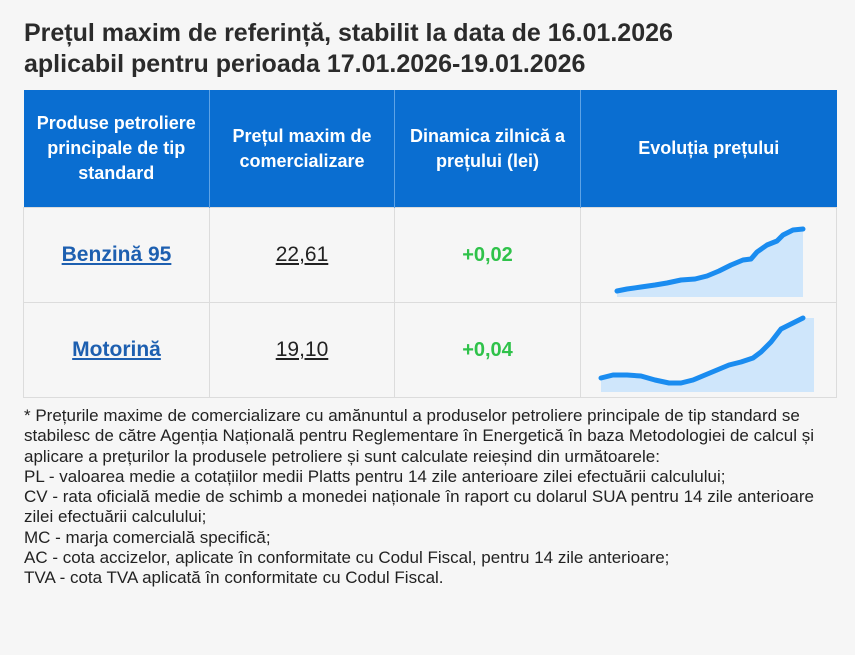 The height and width of the screenshot is (655, 855). I want to click on delta-cell: +0,02, so click(487, 255).